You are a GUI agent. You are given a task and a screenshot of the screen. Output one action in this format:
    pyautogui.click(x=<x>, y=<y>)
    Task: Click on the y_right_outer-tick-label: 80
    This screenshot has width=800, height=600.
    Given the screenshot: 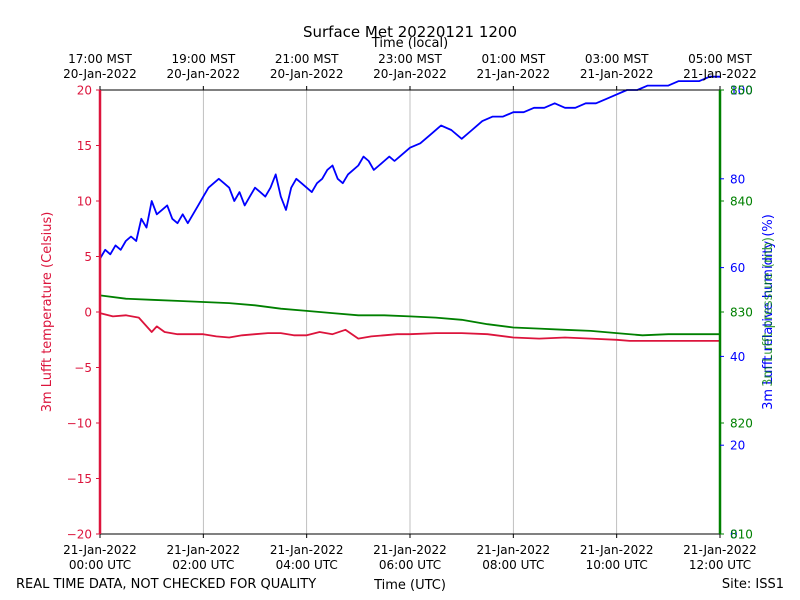 What is the action you would take?
    pyautogui.click(x=737, y=179)
    